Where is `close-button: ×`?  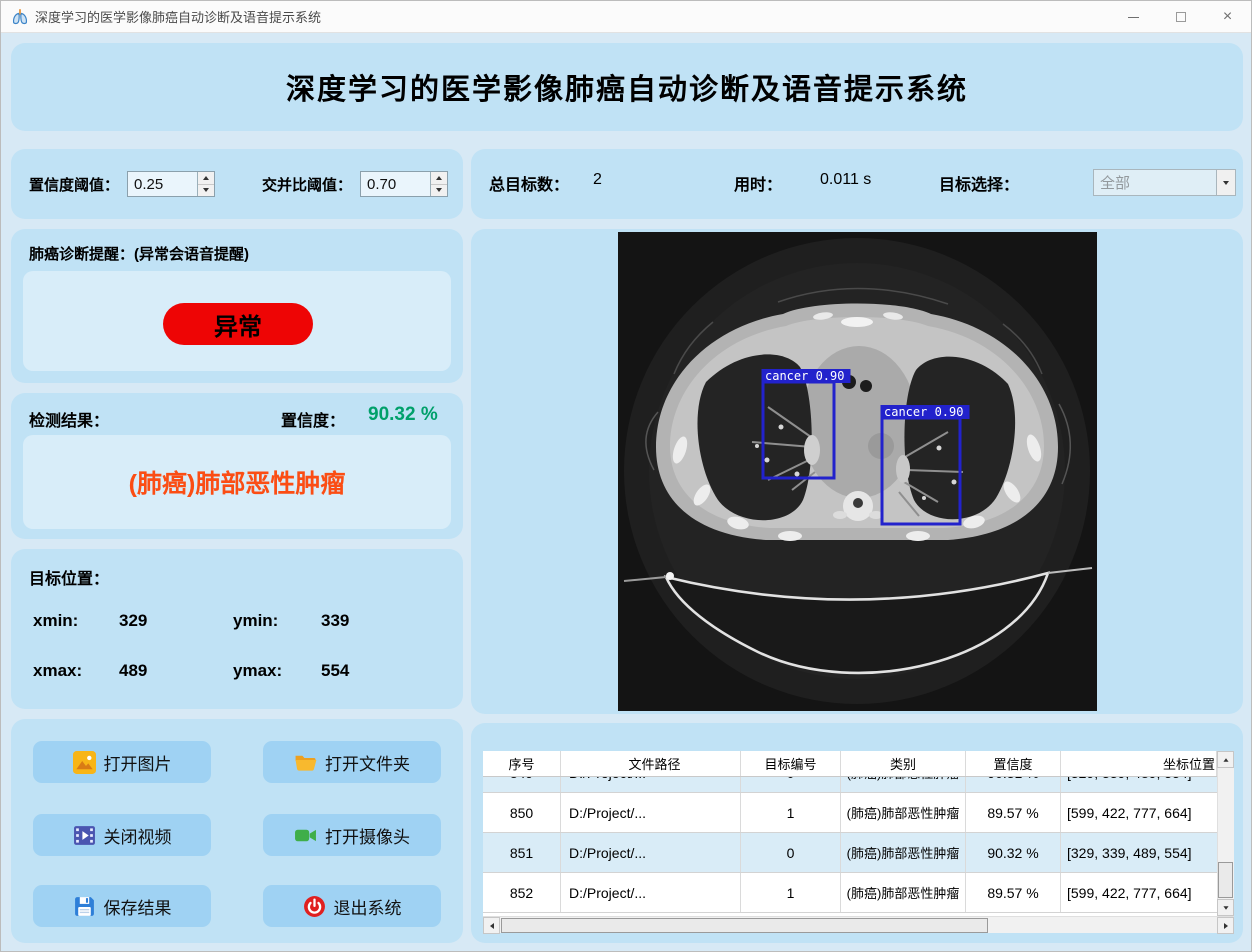
close-button: × is located at coordinates (1227, 17).